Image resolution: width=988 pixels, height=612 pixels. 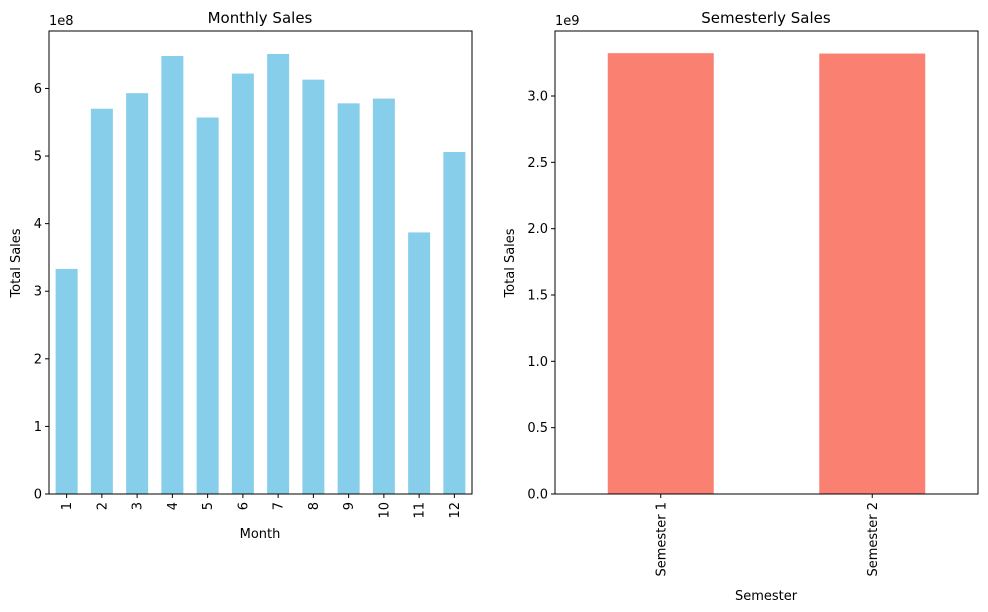 I want to click on chart-title: Semesterly Sales, so click(x=766, y=18).